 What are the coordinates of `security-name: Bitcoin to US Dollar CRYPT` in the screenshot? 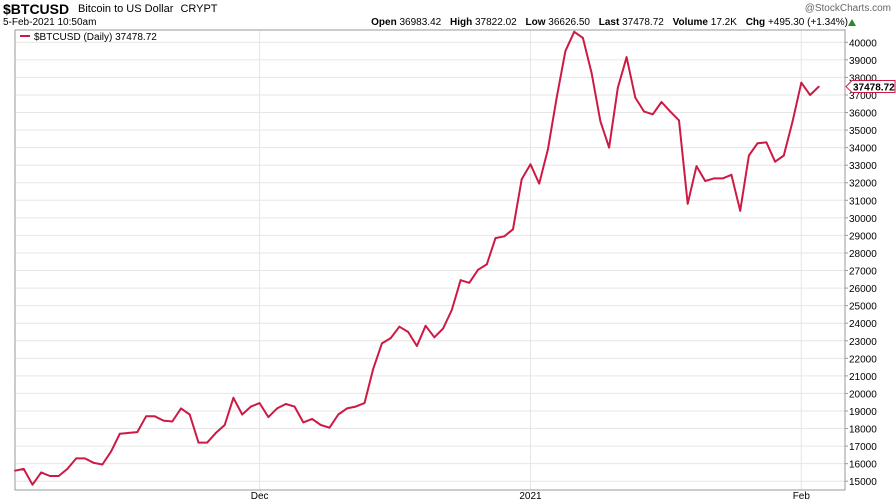 It's located at (148, 9).